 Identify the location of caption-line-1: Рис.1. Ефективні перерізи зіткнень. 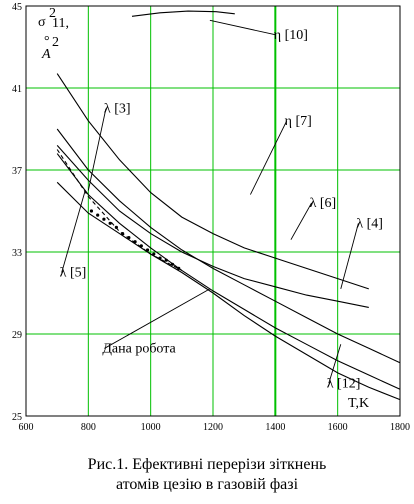
(207, 464).